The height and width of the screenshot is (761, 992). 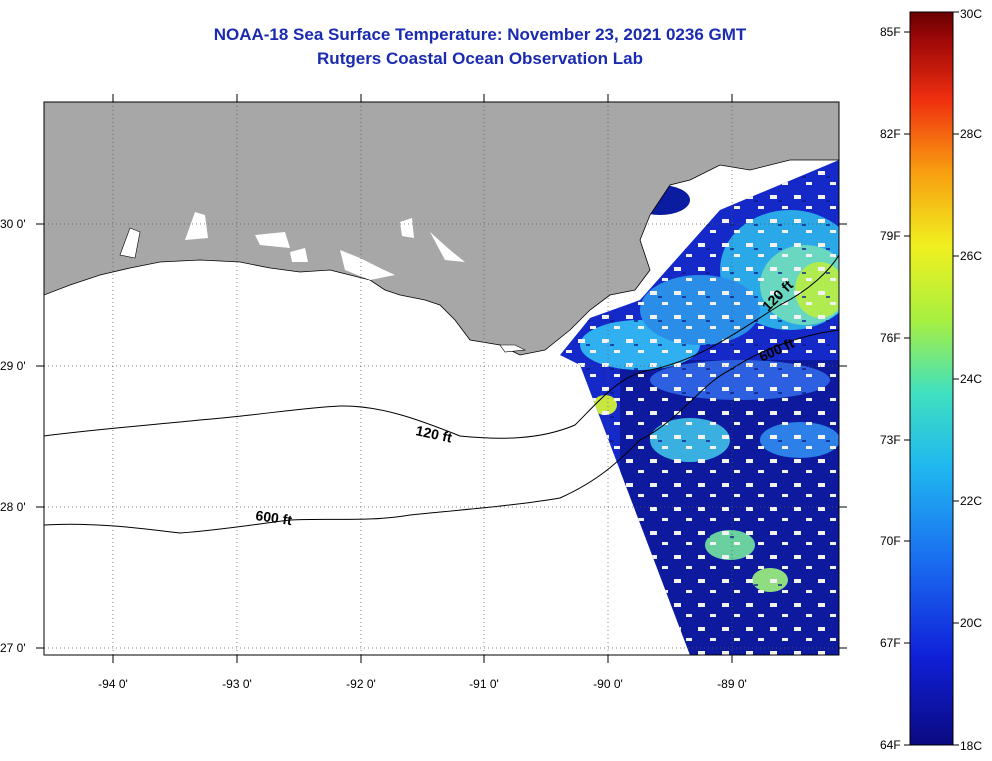 I want to click on colorbar, so click(x=931, y=378).